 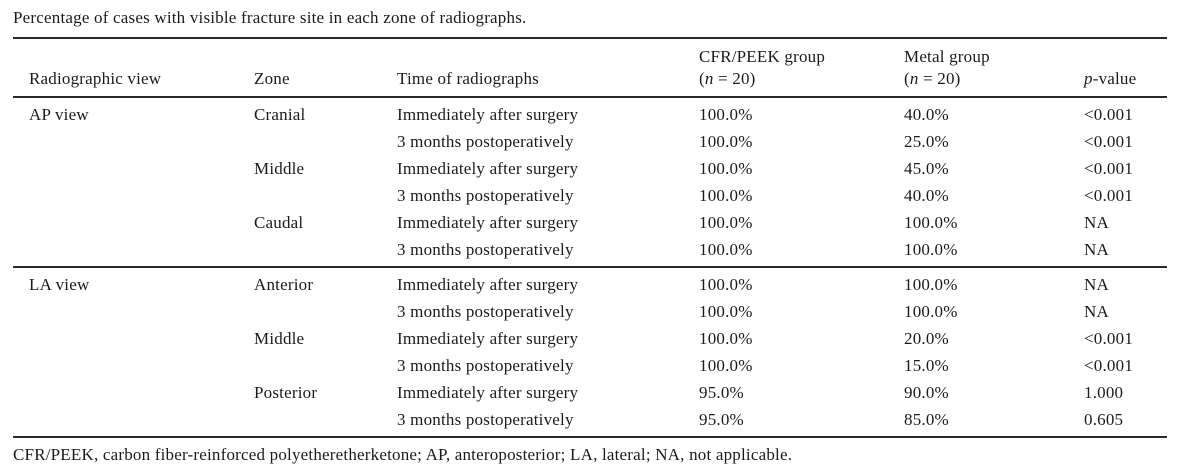 What do you see at coordinates (95, 78) in the screenshot?
I see `col-header-radiographic-view: Radiographic view` at bounding box center [95, 78].